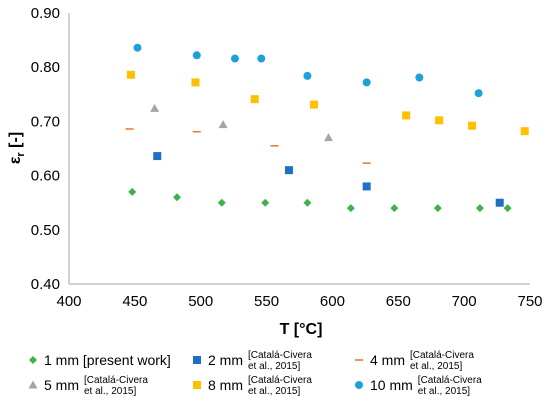 Image resolution: width=550 pixels, height=408 pixels. What do you see at coordinates (15, 160) in the screenshot?
I see `y-axis-title-main: ε` at bounding box center [15, 160].